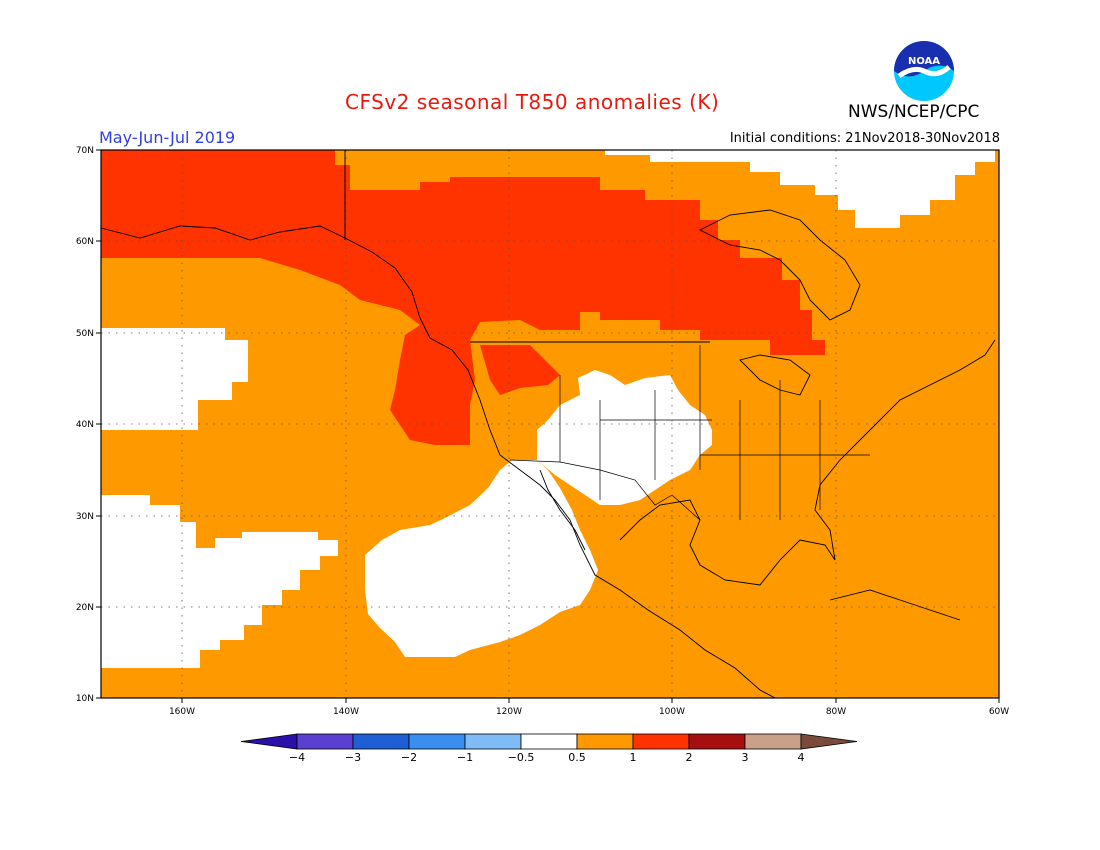 This screenshot has height=850, width=1100. I want to click on lat-label-60n: 60N, so click(85, 242).